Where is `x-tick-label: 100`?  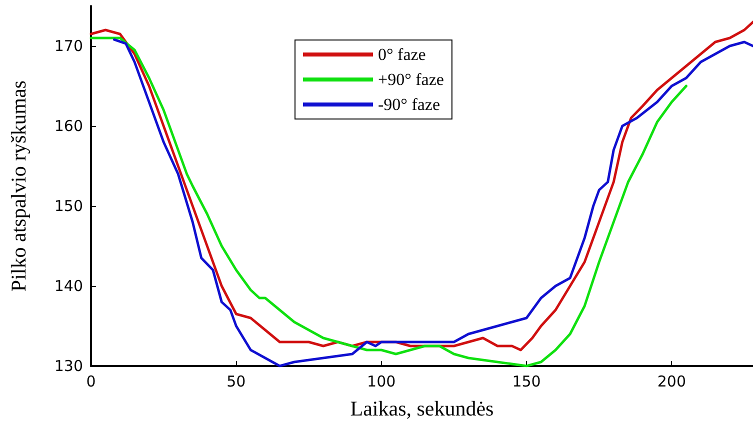
x-tick-label: 100 is located at coordinates (381, 381).